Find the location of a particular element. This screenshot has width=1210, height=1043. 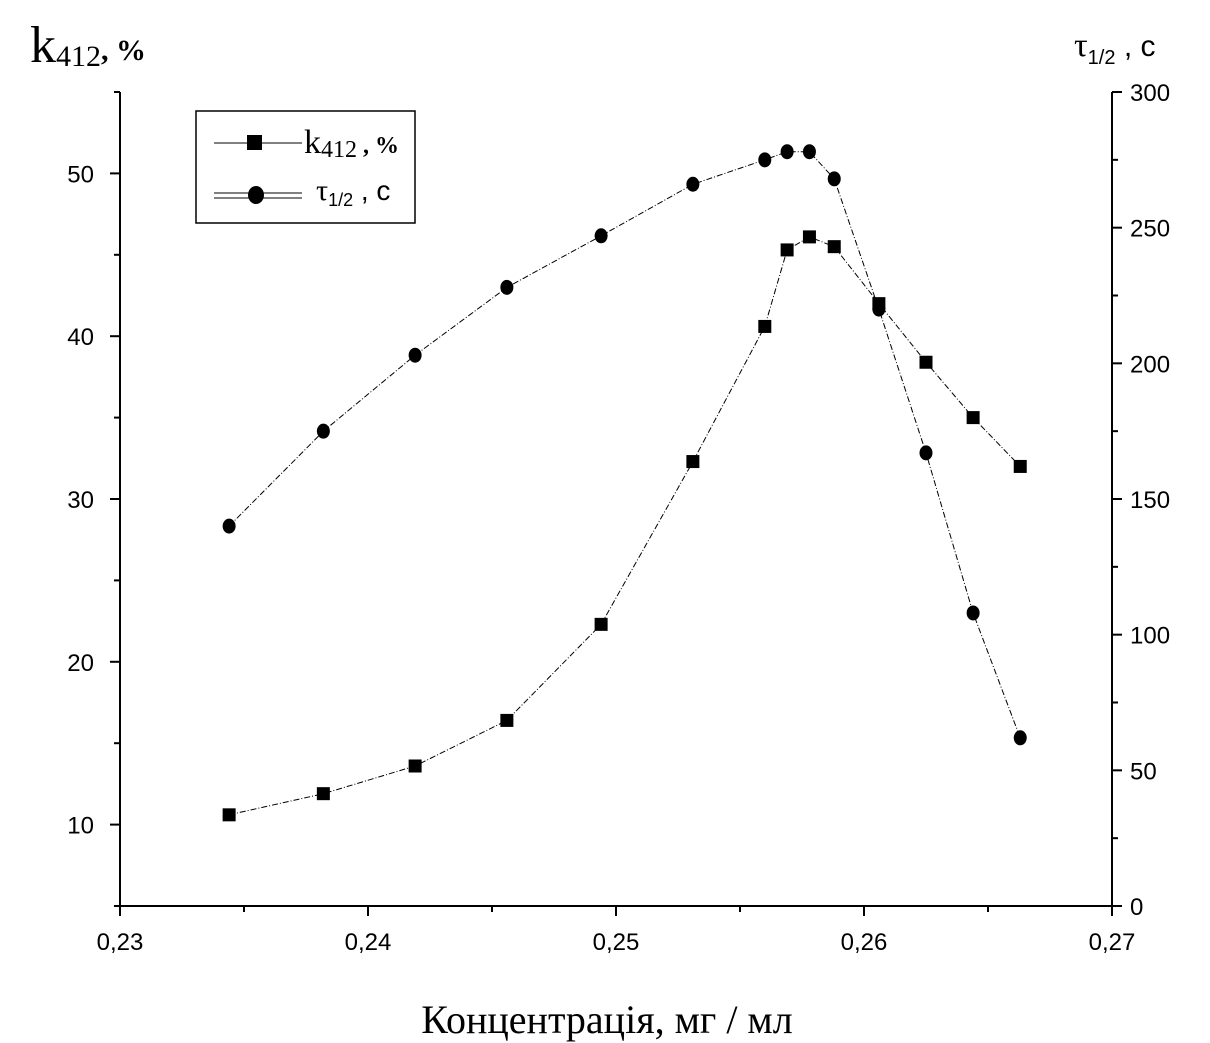

y-right-tick-label: 150 is located at coordinates (1150, 500).